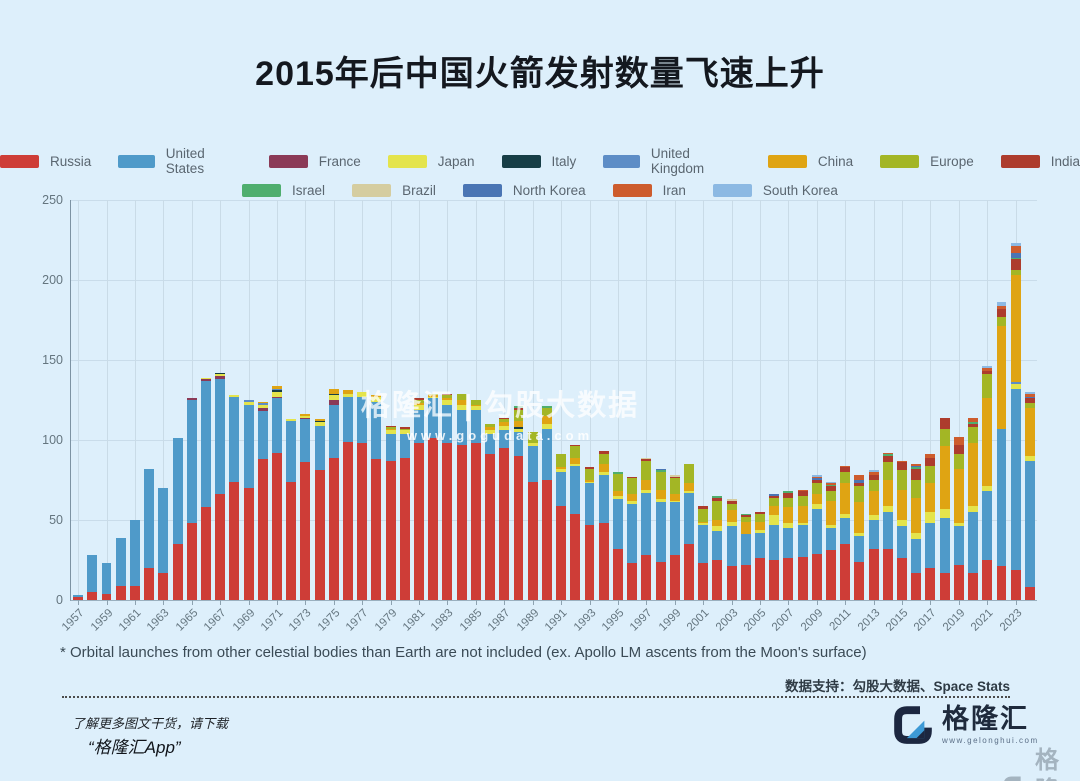  What do you see at coordinates (562, 602) in the screenshot?
I see `x-tick-1991` at bounding box center [562, 602].